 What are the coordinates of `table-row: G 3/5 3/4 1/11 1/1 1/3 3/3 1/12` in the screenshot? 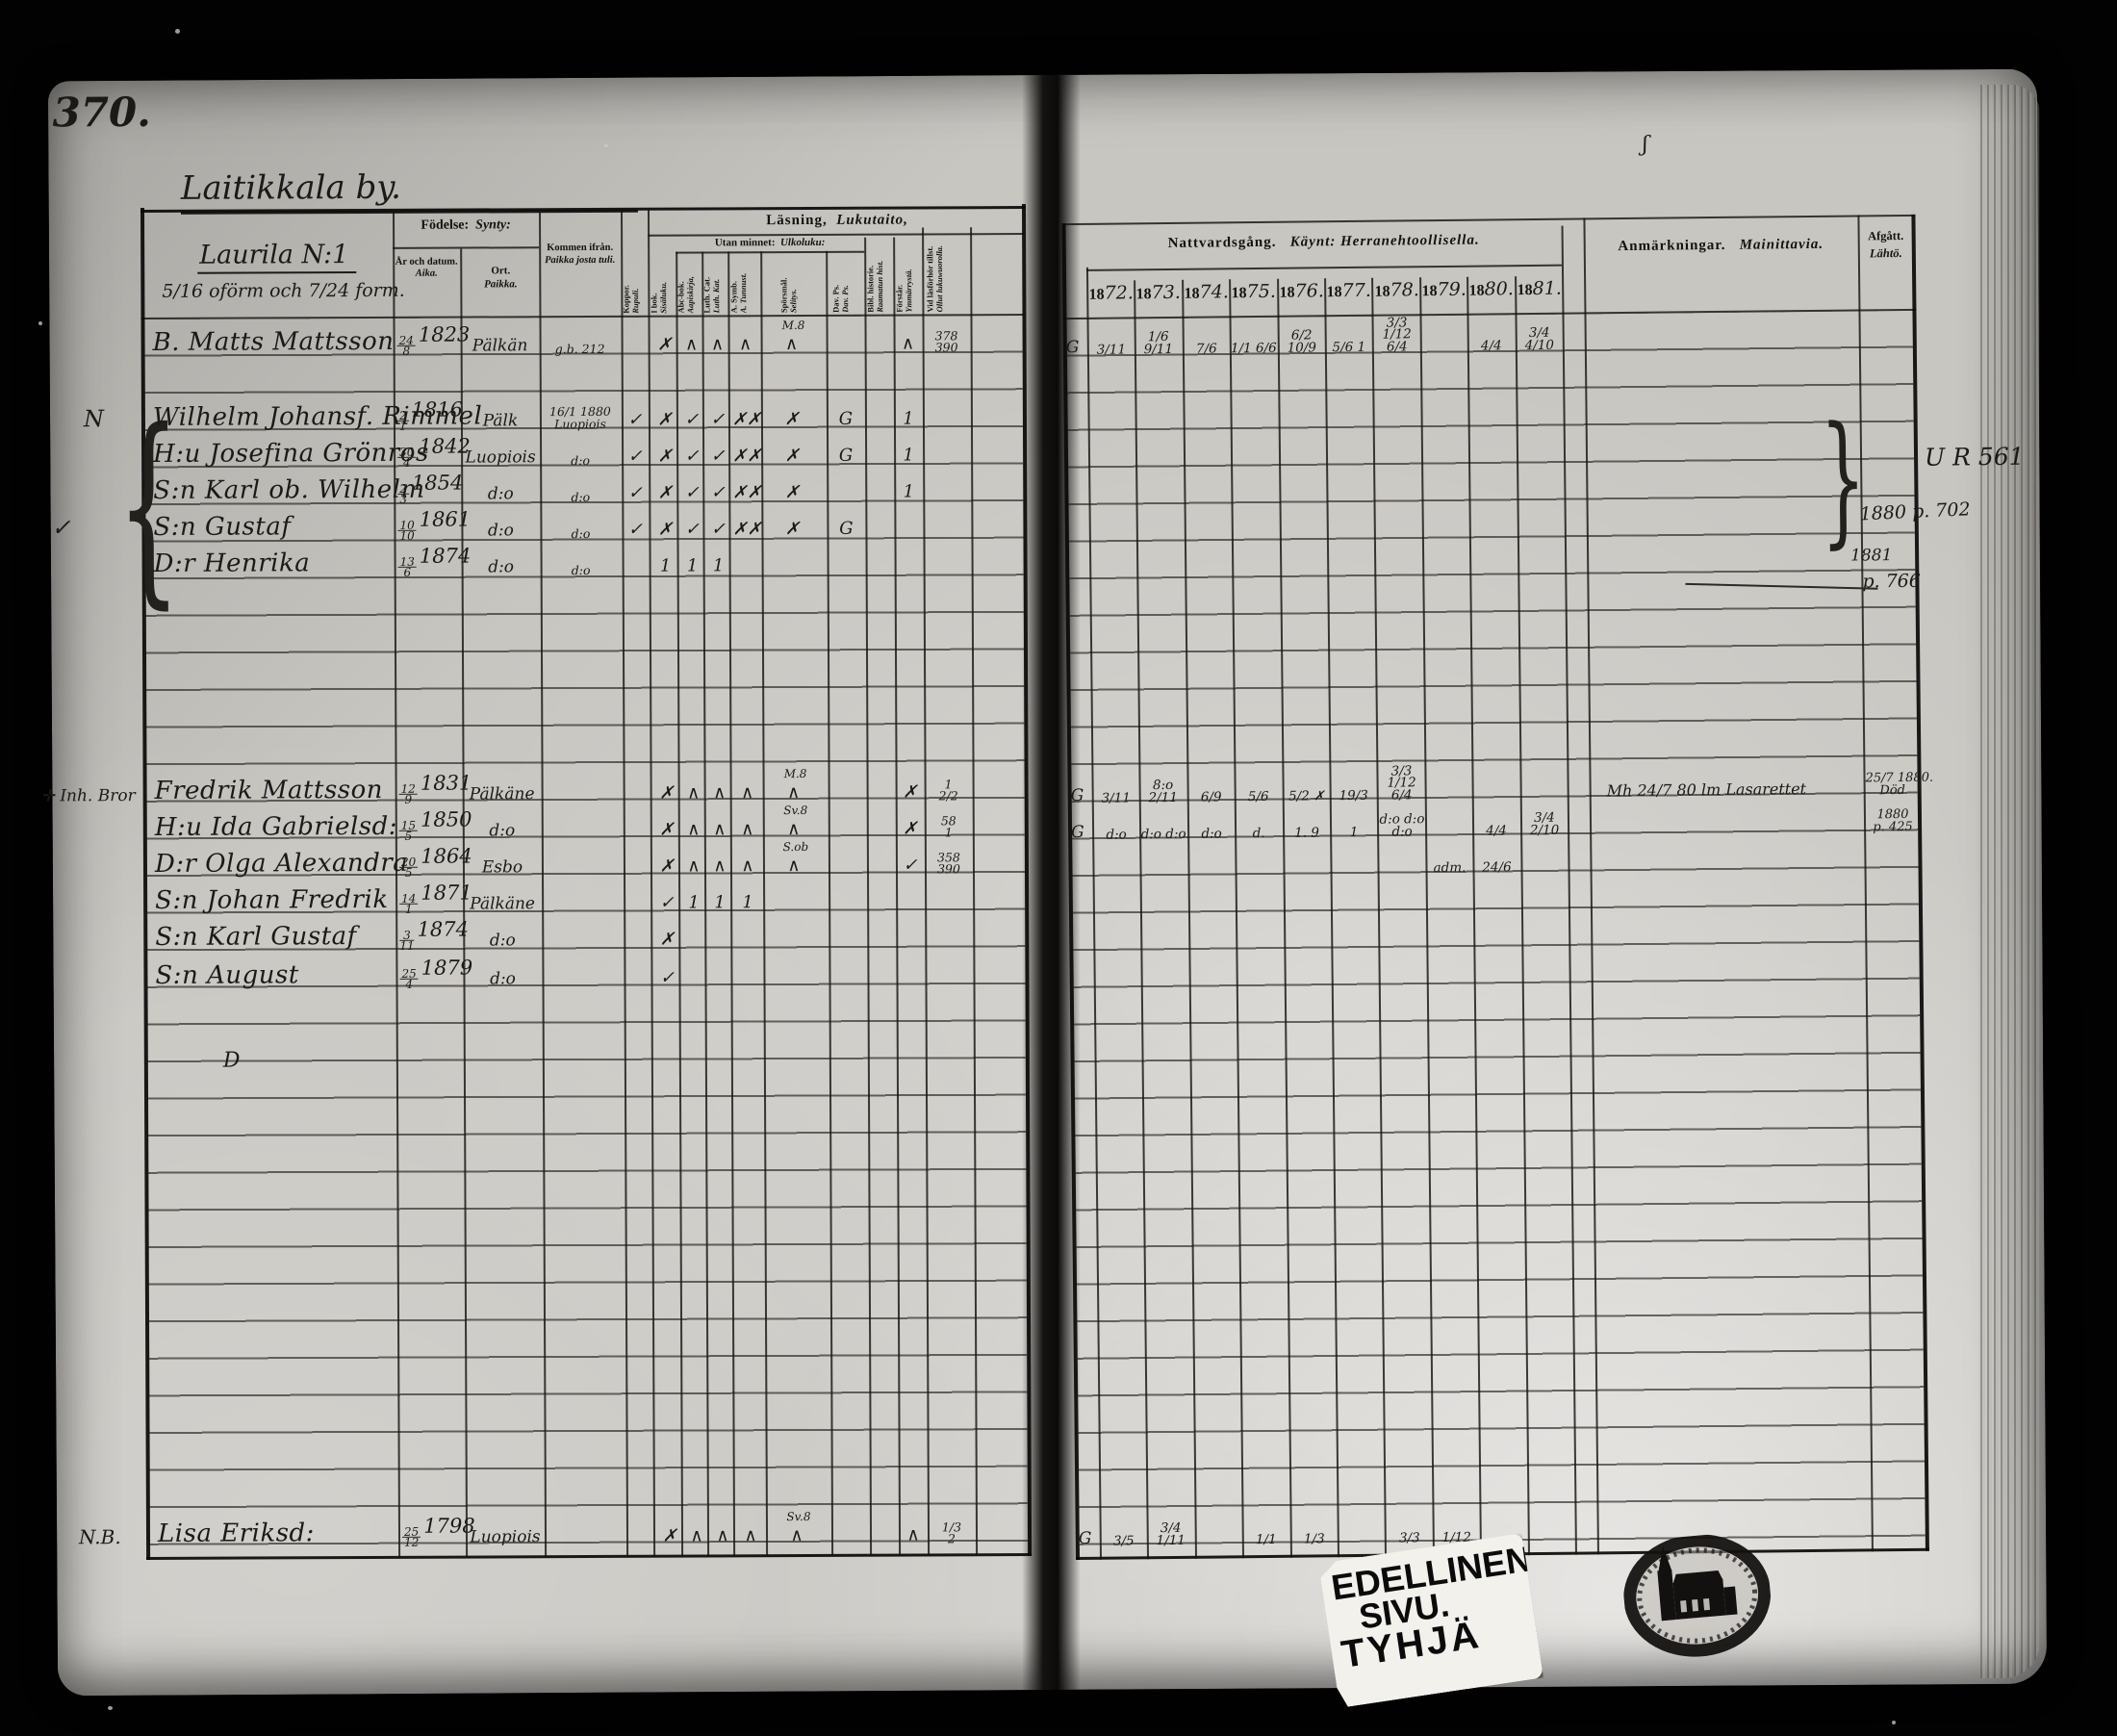 It's located at (1275, 1534).